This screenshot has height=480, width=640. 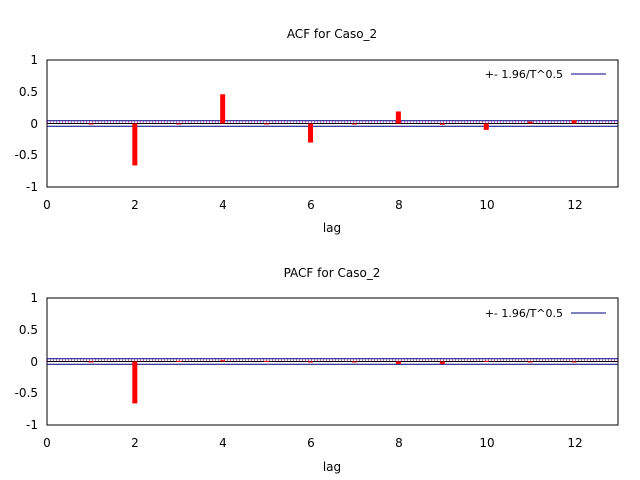 I want to click on pacf-legend: +- 1.96/T^0.5, so click(x=545, y=313).